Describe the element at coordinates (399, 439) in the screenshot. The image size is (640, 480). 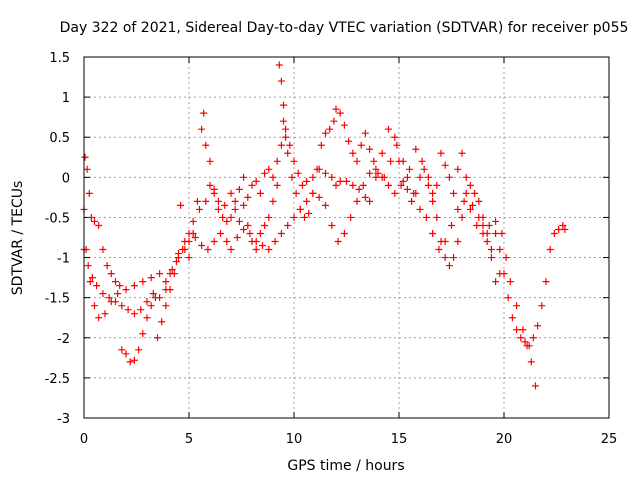
I see `x-tick-label: 15` at that location.